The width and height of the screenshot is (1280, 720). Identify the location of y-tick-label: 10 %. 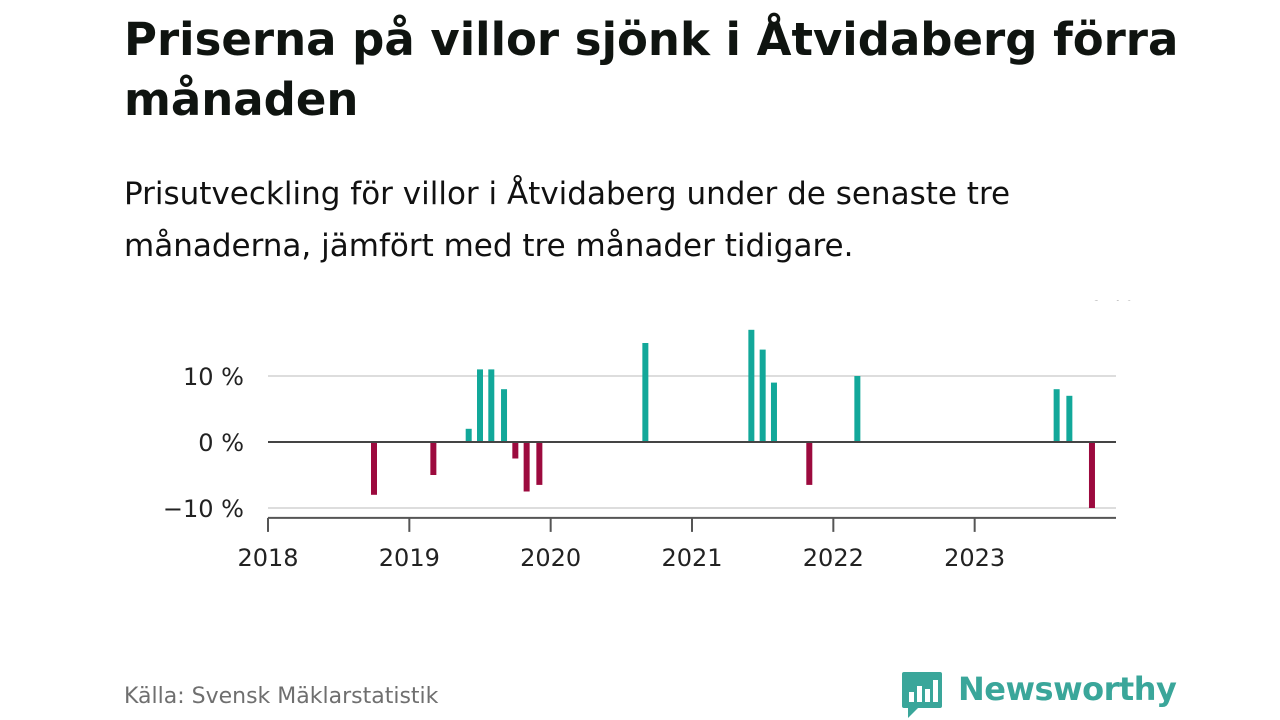
(213, 377).